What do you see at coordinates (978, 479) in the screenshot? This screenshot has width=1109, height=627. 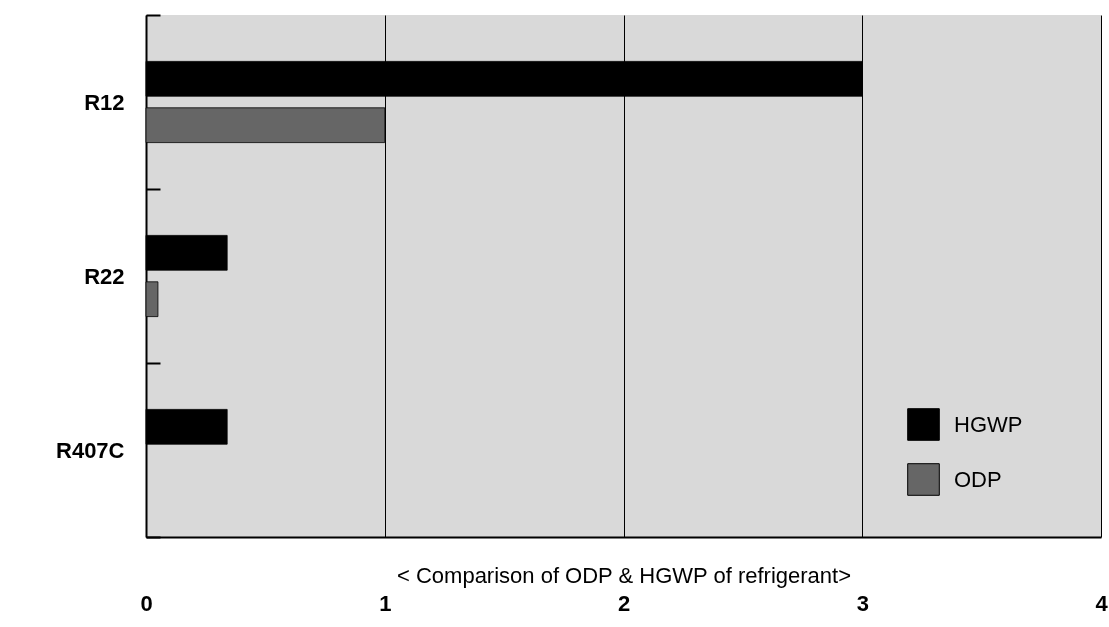 I see `legend-label: ODP` at bounding box center [978, 479].